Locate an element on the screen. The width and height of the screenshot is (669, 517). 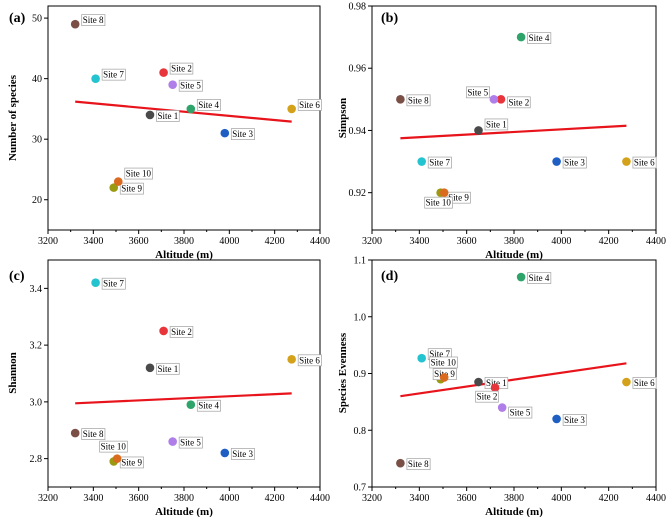
panel-label: (c) is located at coordinates (17, 276).